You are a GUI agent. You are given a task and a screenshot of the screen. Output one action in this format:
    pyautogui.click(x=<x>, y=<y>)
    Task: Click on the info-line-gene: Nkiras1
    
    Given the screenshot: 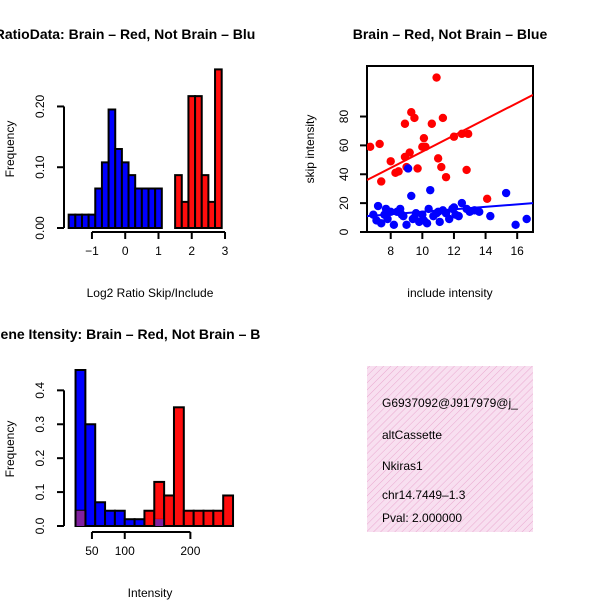 What is the action you would take?
    pyautogui.click(x=402, y=466)
    